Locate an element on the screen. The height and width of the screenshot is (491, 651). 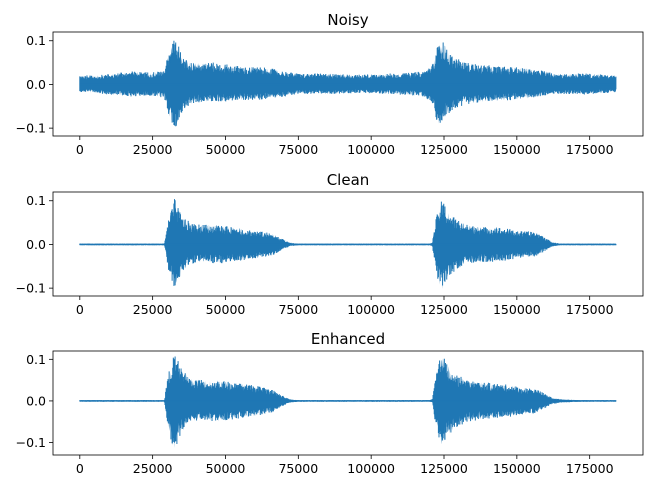
waveform is located at coordinates (348, 83).